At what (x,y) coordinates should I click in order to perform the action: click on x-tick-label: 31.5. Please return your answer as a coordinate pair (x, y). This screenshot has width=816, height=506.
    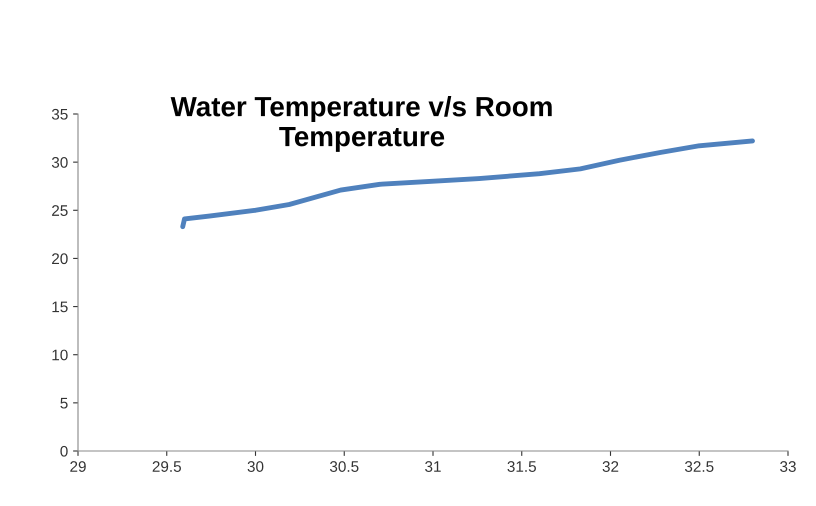
    Looking at the image, I should click on (521, 466).